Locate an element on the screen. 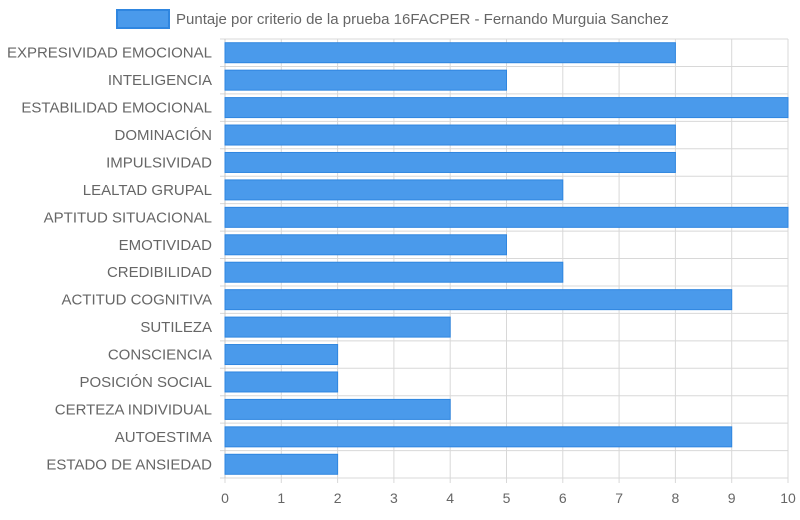 The image size is (800, 520). category-label: SUTILEZA is located at coordinates (176, 327).